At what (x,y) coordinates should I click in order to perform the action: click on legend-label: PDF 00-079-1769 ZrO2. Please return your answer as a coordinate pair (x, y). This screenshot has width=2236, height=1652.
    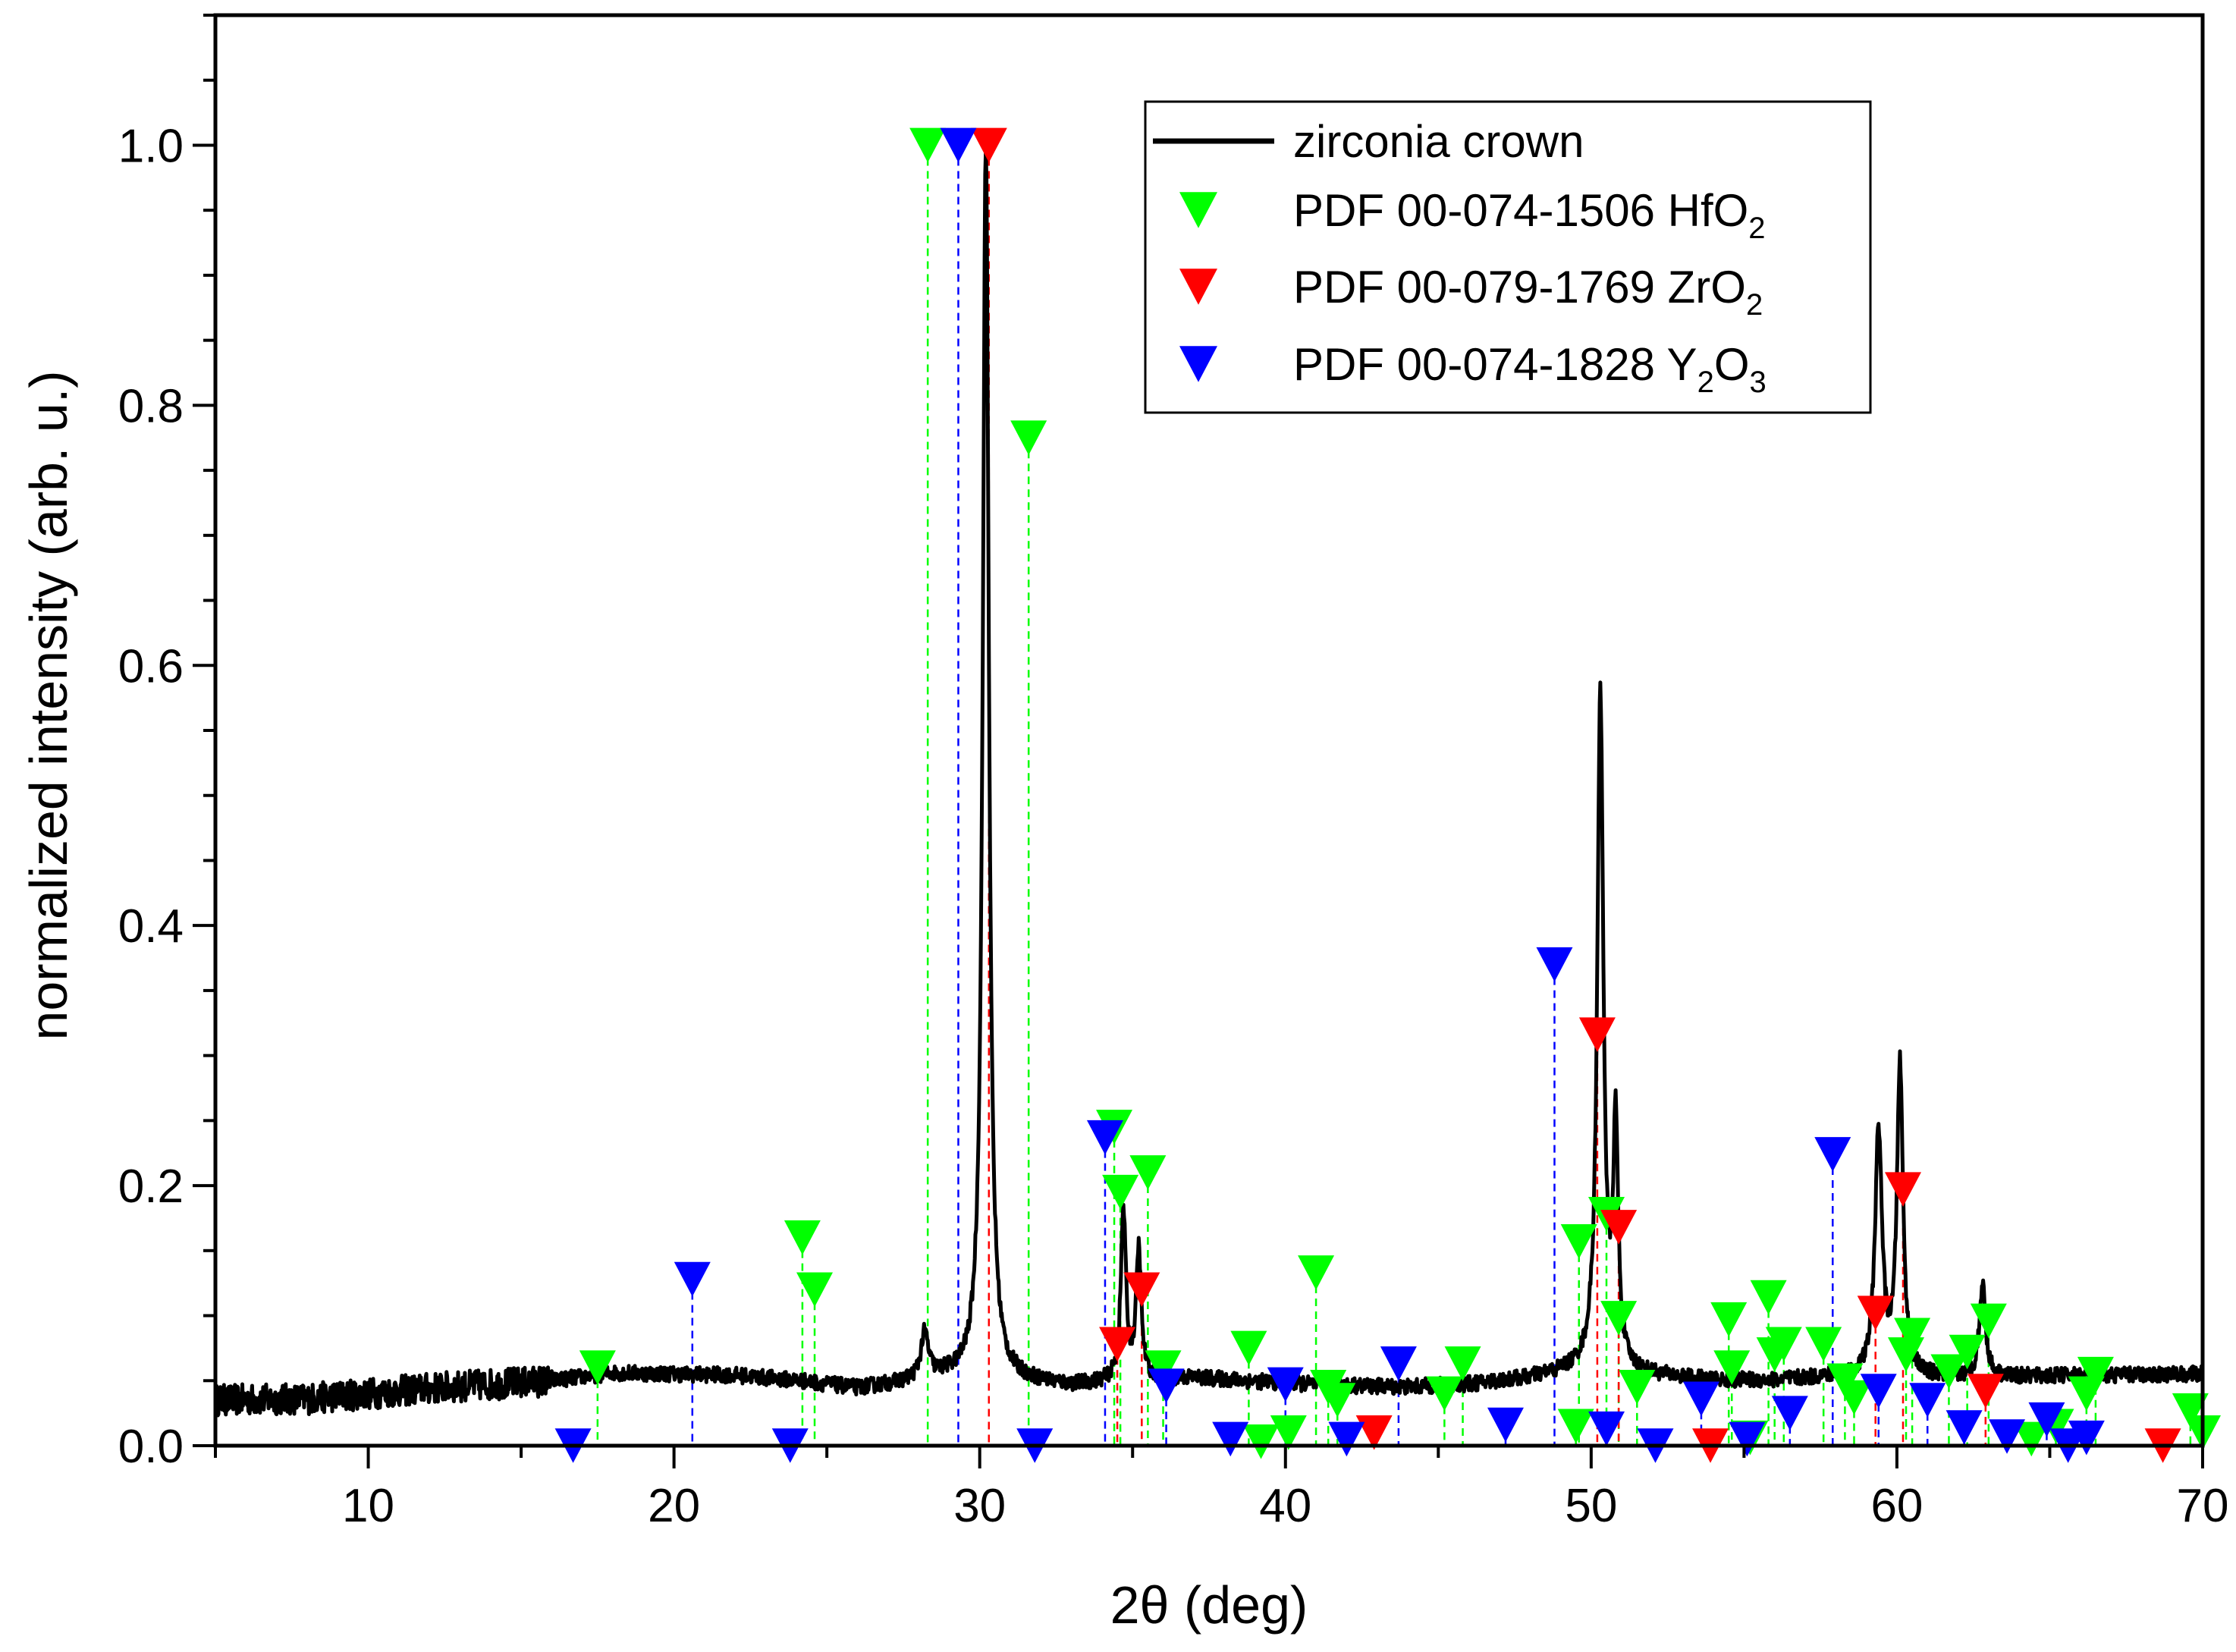
    Looking at the image, I should click on (1528, 292).